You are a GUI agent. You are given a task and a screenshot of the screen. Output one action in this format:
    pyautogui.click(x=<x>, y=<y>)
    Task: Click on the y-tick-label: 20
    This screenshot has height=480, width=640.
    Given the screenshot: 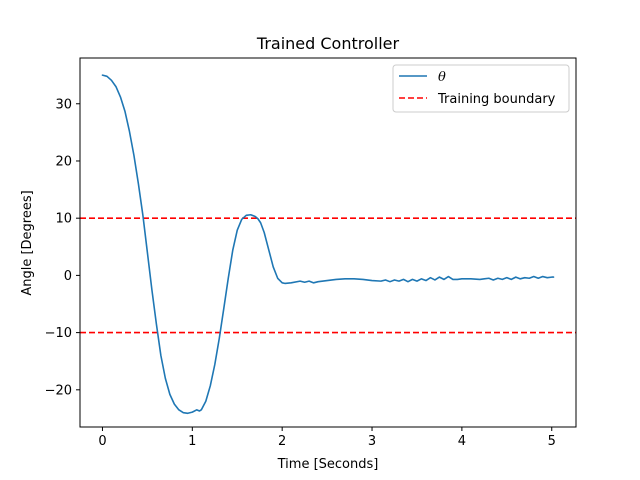 What is the action you would take?
    pyautogui.click(x=63, y=161)
    